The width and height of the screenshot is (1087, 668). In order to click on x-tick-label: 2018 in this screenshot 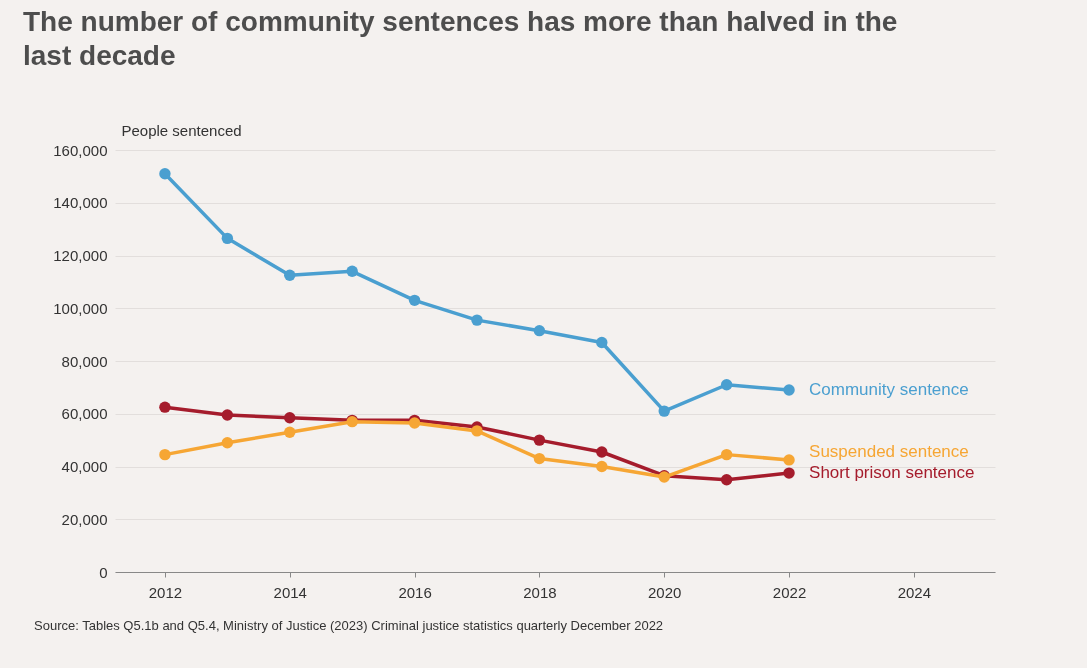, I will do `click(540, 592)`.